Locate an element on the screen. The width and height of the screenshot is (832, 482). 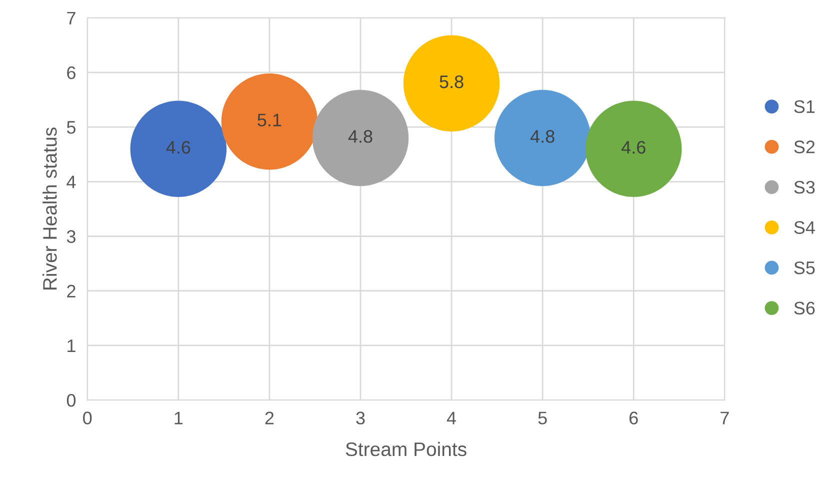
y-axis-title: River Health status is located at coordinates (49, 209).